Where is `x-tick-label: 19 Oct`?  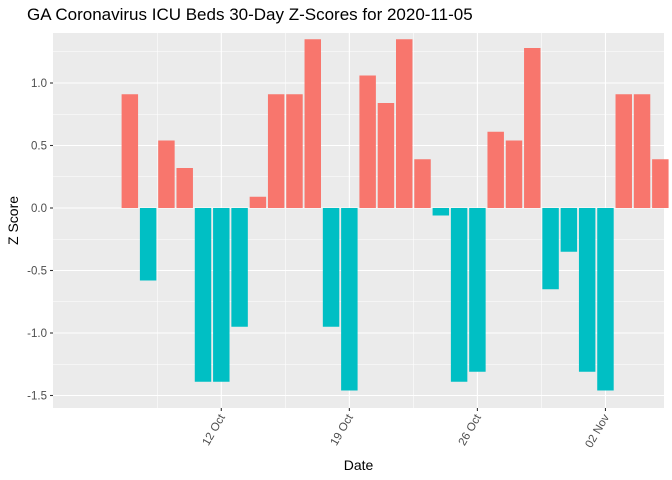
x-tick-label: 19 Oct is located at coordinates (343, 430).